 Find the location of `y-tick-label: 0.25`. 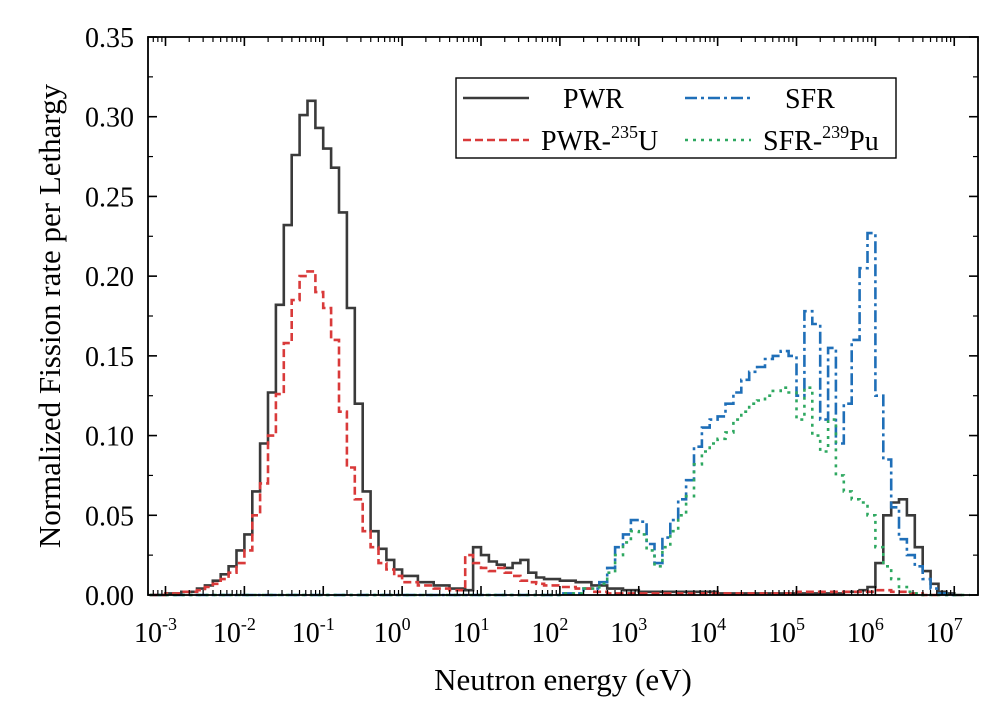

y-tick-label: 0.25 is located at coordinates (109, 197).